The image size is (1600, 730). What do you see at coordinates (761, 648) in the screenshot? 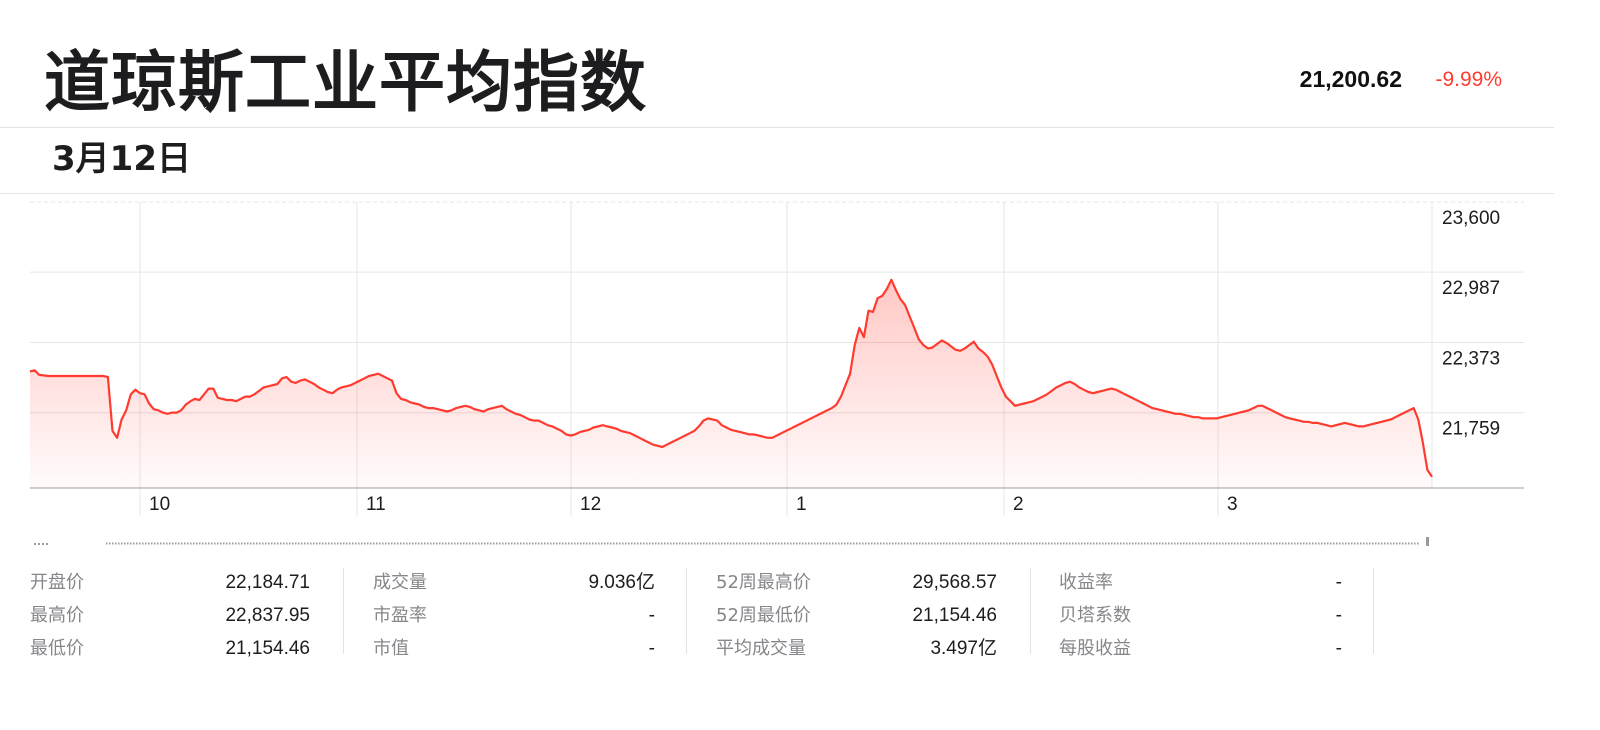
I see `stat-label: 平均成交量` at bounding box center [761, 648].